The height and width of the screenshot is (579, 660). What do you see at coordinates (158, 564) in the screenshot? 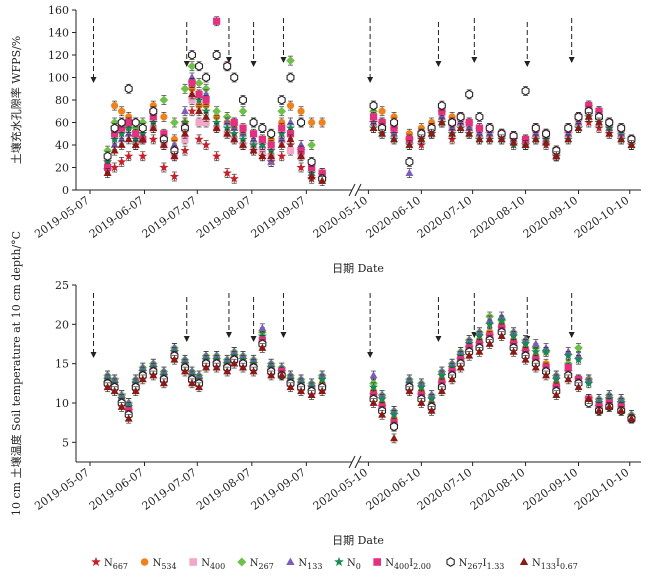
I see `legend-item: N534` at bounding box center [158, 564].